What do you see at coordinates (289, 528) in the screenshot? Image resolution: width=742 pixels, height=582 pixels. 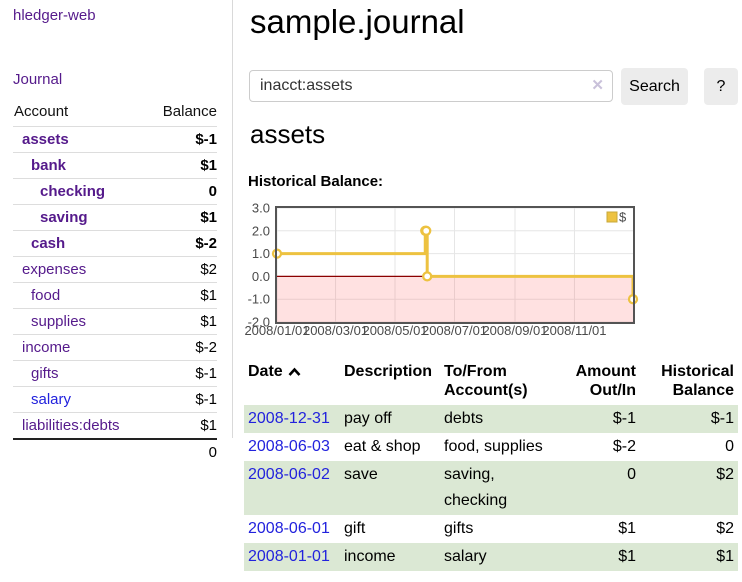 I see `transaction-date-link: 2008-06-01` at bounding box center [289, 528].